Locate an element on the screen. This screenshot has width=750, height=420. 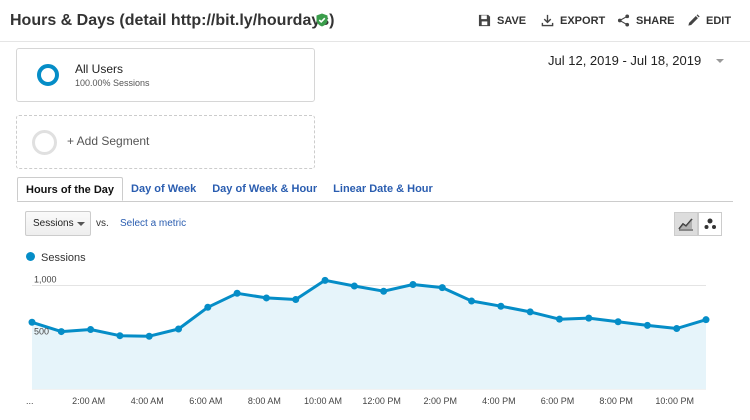
line-chart-button is located at coordinates (686, 224).